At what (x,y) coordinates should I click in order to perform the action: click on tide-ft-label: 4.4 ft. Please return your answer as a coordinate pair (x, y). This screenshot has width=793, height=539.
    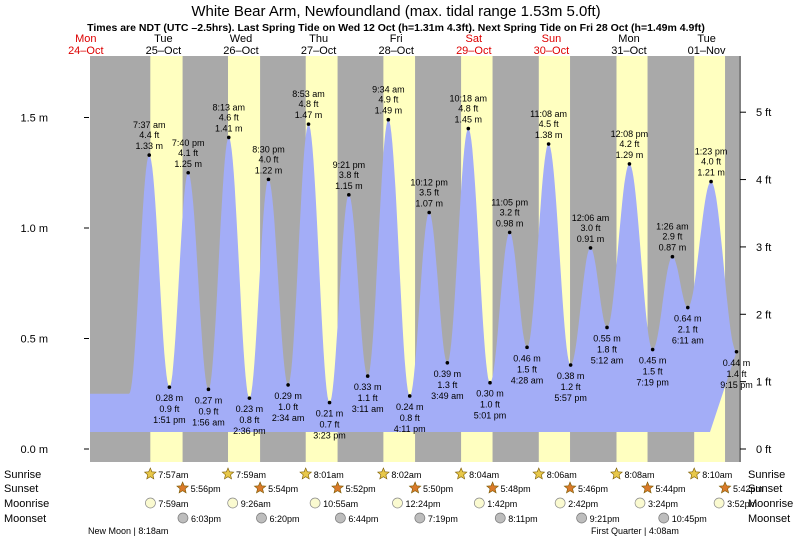
    Looking at the image, I should click on (149, 135).